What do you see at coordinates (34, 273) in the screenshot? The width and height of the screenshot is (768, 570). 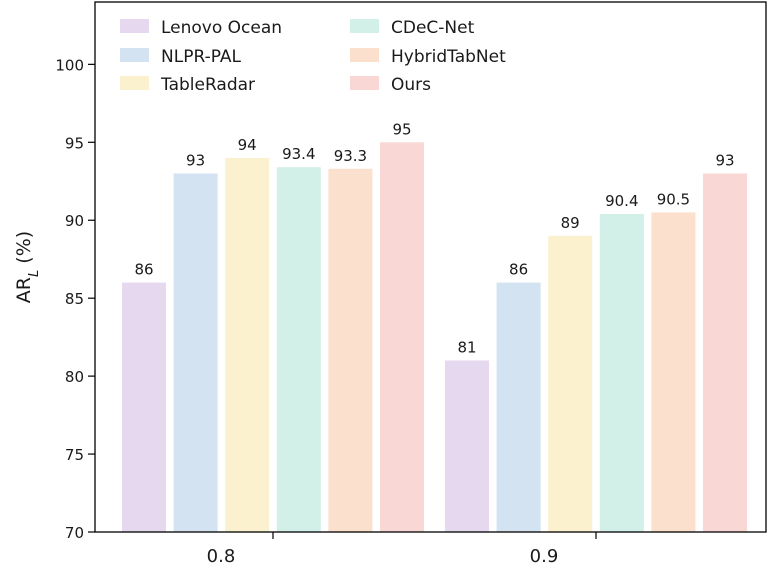 I see `y-axis-label-sub: L` at bounding box center [34, 273].